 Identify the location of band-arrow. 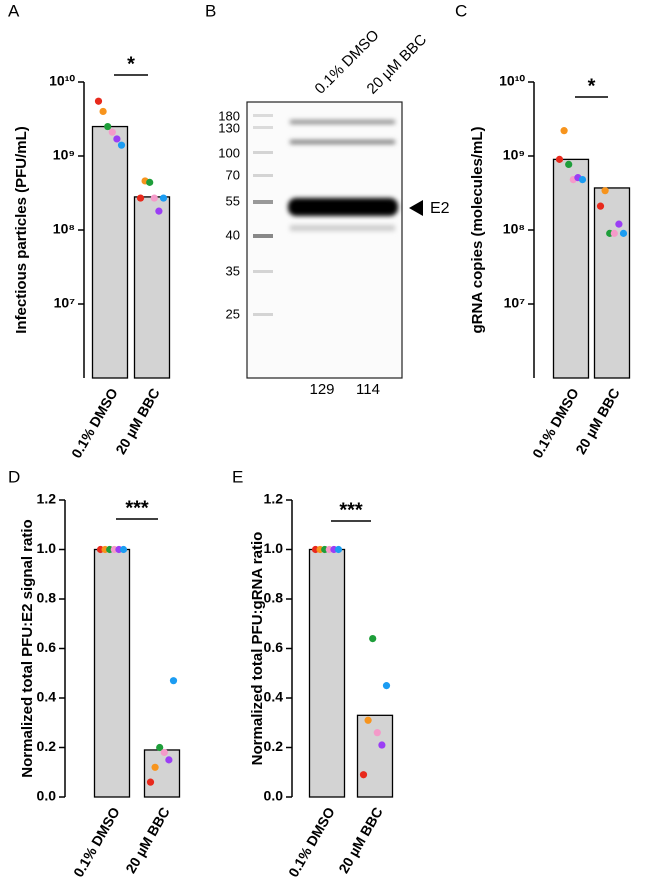
(416, 208).